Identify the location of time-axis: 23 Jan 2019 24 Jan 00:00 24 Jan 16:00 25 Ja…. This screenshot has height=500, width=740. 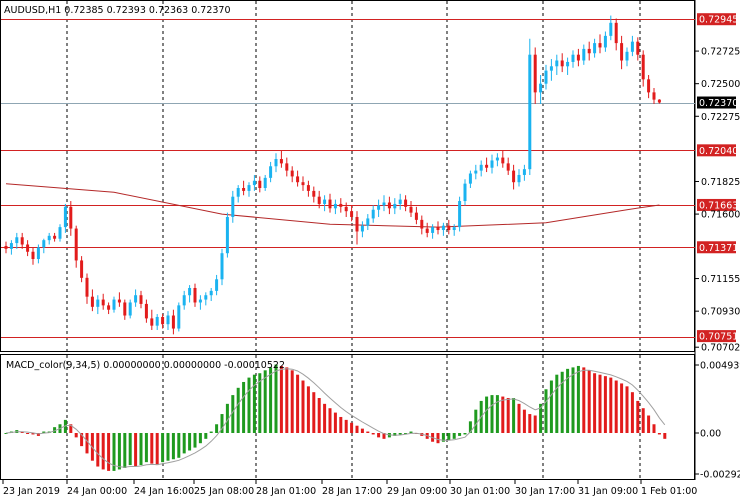
(349, 488).